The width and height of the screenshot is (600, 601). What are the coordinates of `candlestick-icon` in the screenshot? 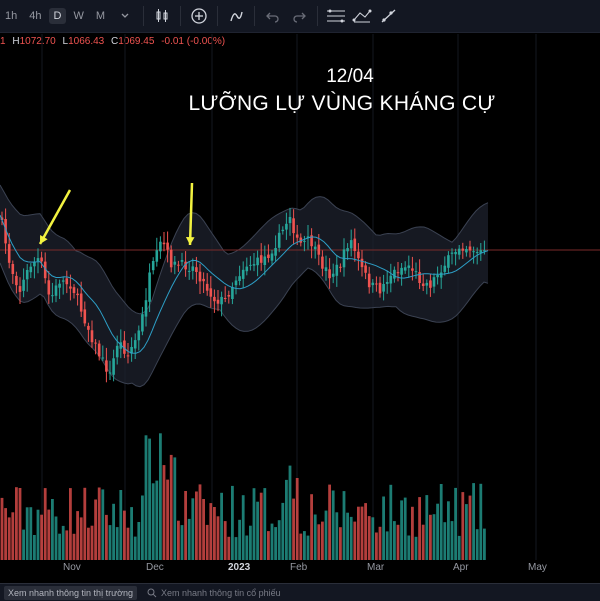 It's located at (162, 16).